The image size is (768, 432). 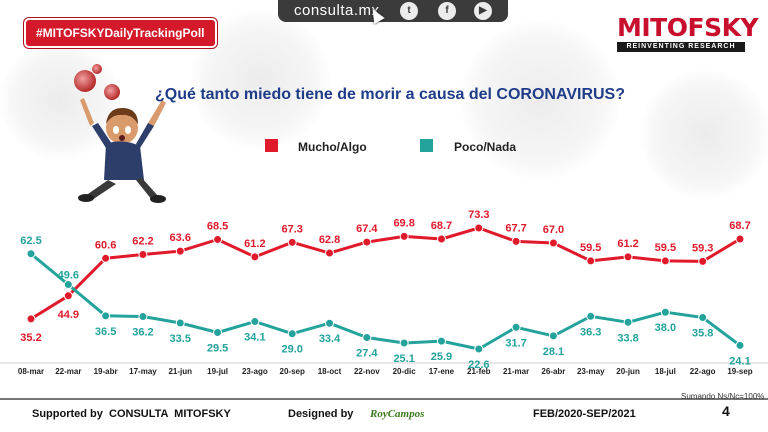 I want to click on legend-swatch-red, so click(x=271, y=145).